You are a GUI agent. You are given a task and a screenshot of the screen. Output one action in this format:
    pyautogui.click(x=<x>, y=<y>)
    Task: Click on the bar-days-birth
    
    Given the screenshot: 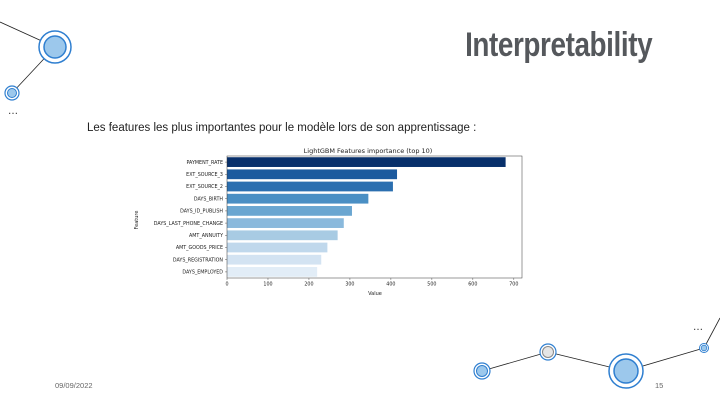 What is the action you would take?
    pyautogui.click(x=298, y=198)
    